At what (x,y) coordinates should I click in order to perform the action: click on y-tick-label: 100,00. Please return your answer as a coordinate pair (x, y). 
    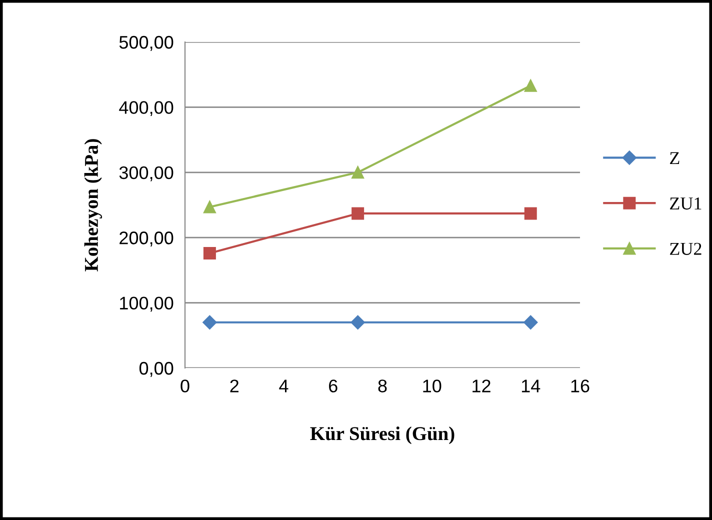
    Looking at the image, I should click on (147, 304).